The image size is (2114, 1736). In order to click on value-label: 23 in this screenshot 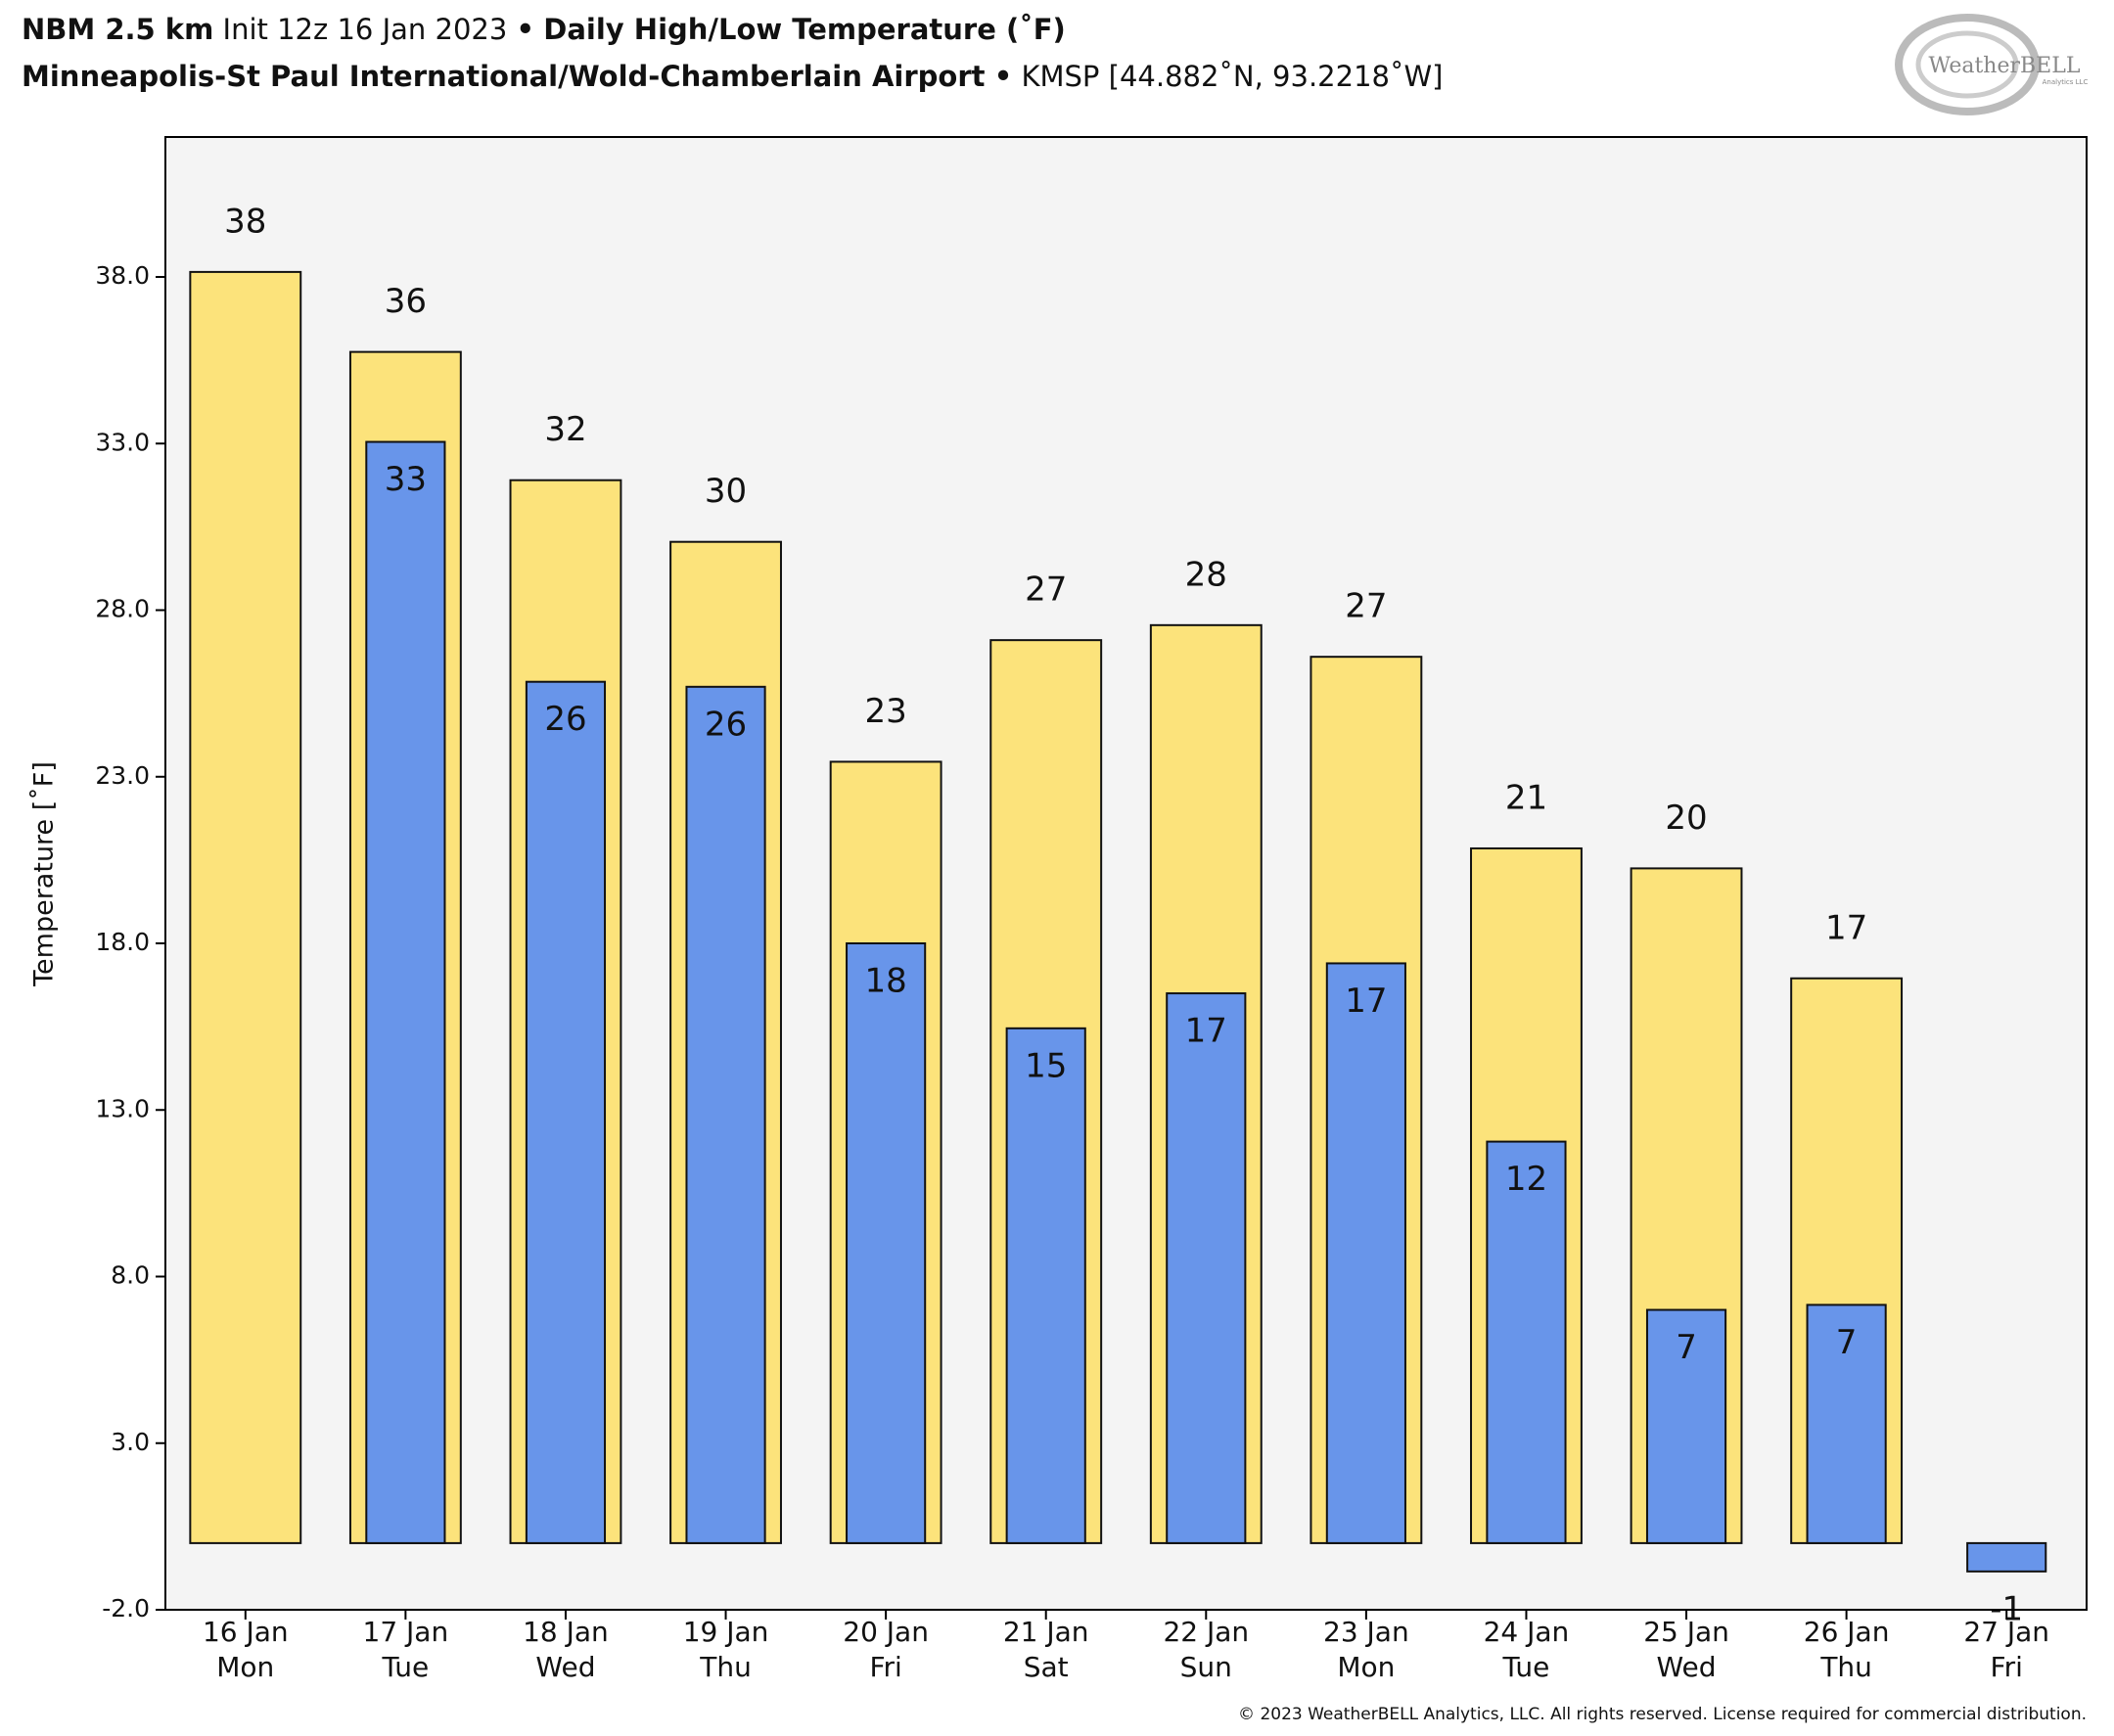, I will do `click(885, 711)`.